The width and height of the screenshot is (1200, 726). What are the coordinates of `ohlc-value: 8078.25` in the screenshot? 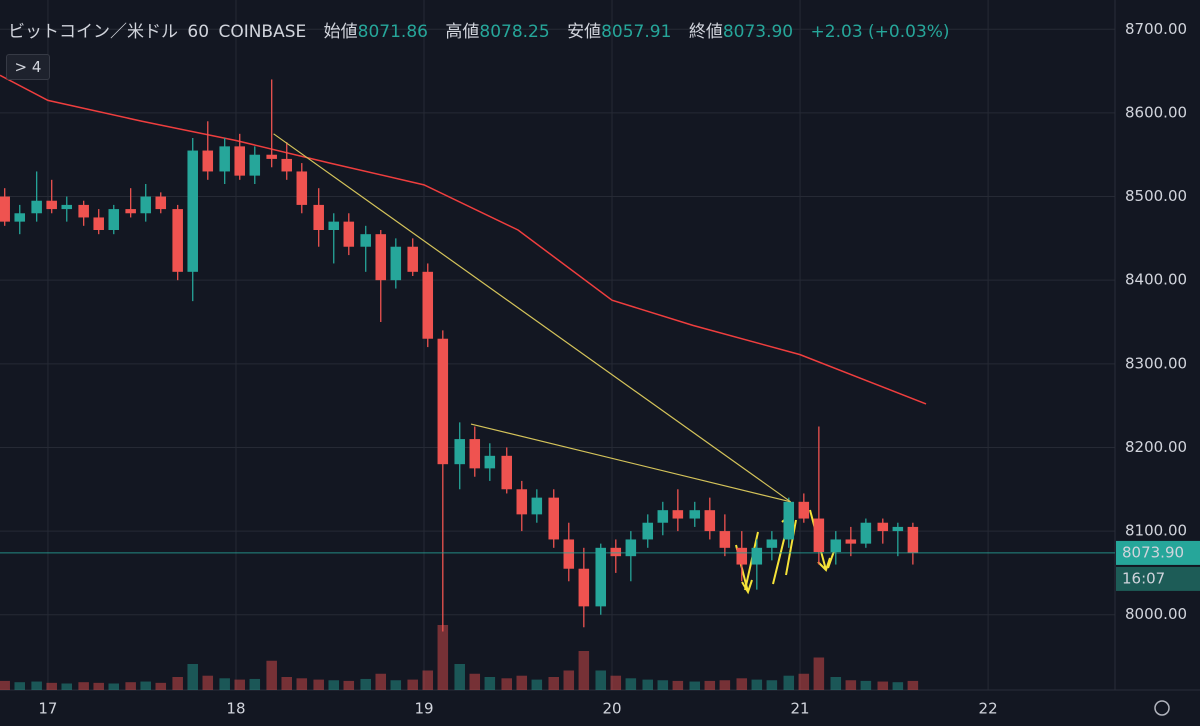 It's located at (514, 32).